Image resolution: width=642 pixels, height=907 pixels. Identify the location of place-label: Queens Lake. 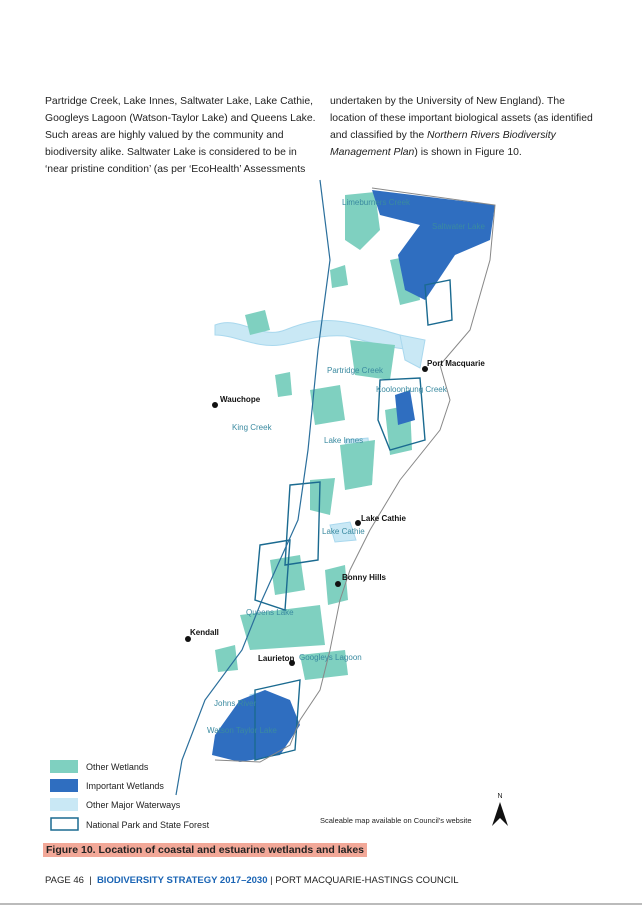
(270, 612).